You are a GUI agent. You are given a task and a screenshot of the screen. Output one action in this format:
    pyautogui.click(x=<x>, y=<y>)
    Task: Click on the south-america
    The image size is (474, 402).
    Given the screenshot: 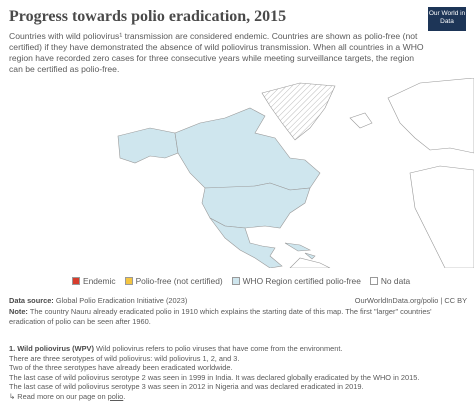 What is the action you would take?
    pyautogui.click(x=310, y=262)
    